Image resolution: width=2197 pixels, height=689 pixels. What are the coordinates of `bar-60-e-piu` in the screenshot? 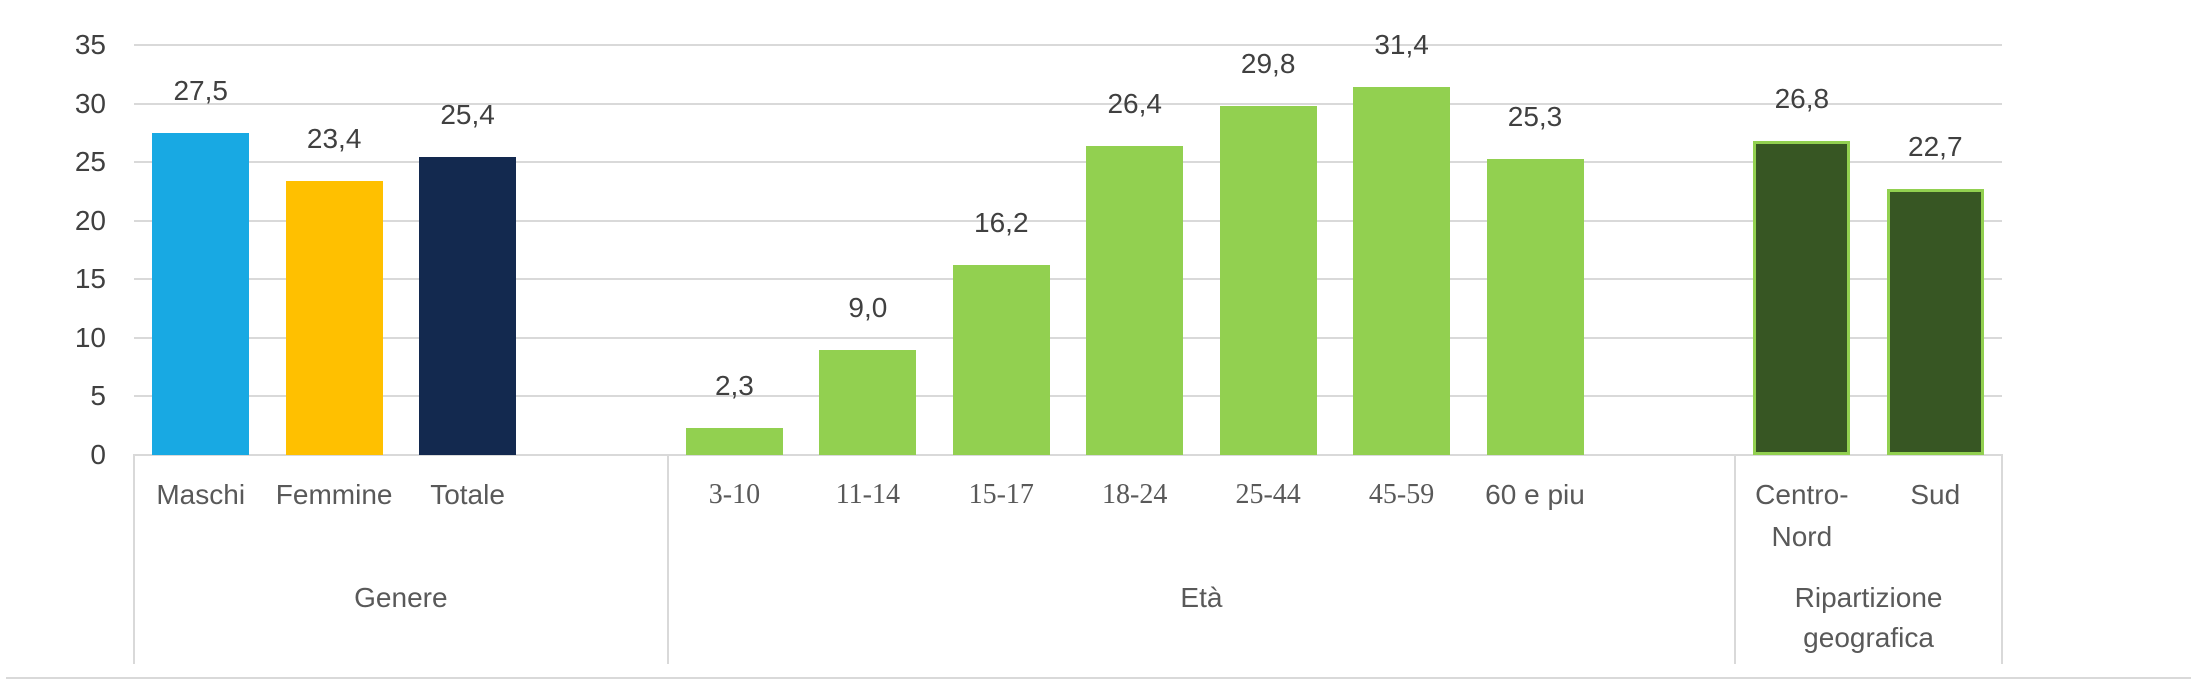 It's located at (1535, 306).